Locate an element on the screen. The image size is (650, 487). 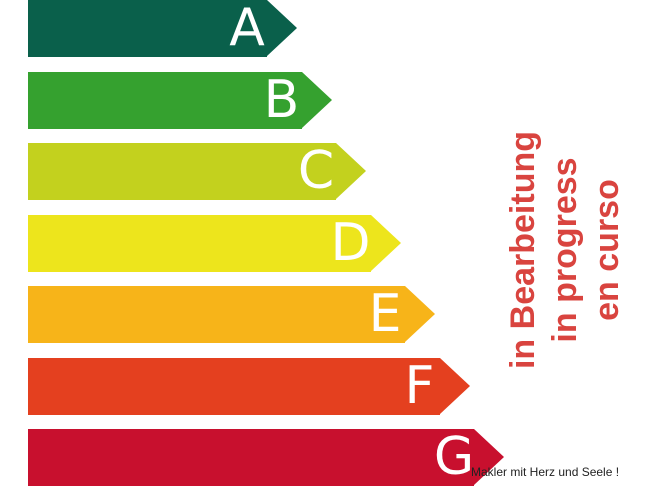
status-text: in Bearbeitung in progress en curso is located at coordinates (565, 250).